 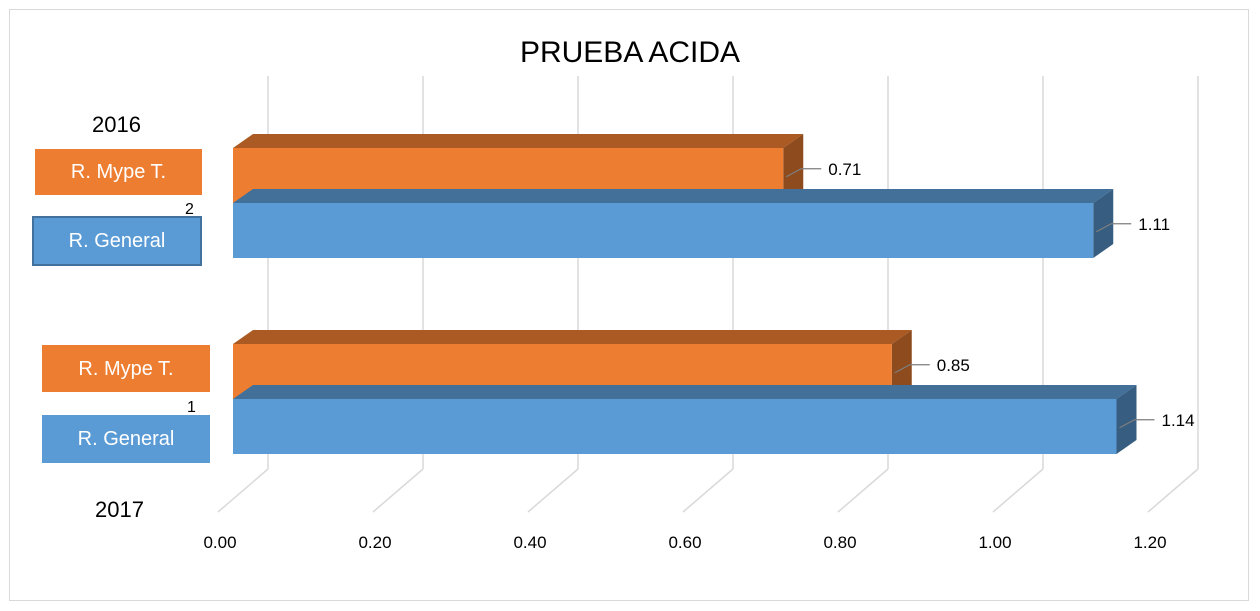 I want to click on x-tick-label: 0.20, so click(x=374, y=542).